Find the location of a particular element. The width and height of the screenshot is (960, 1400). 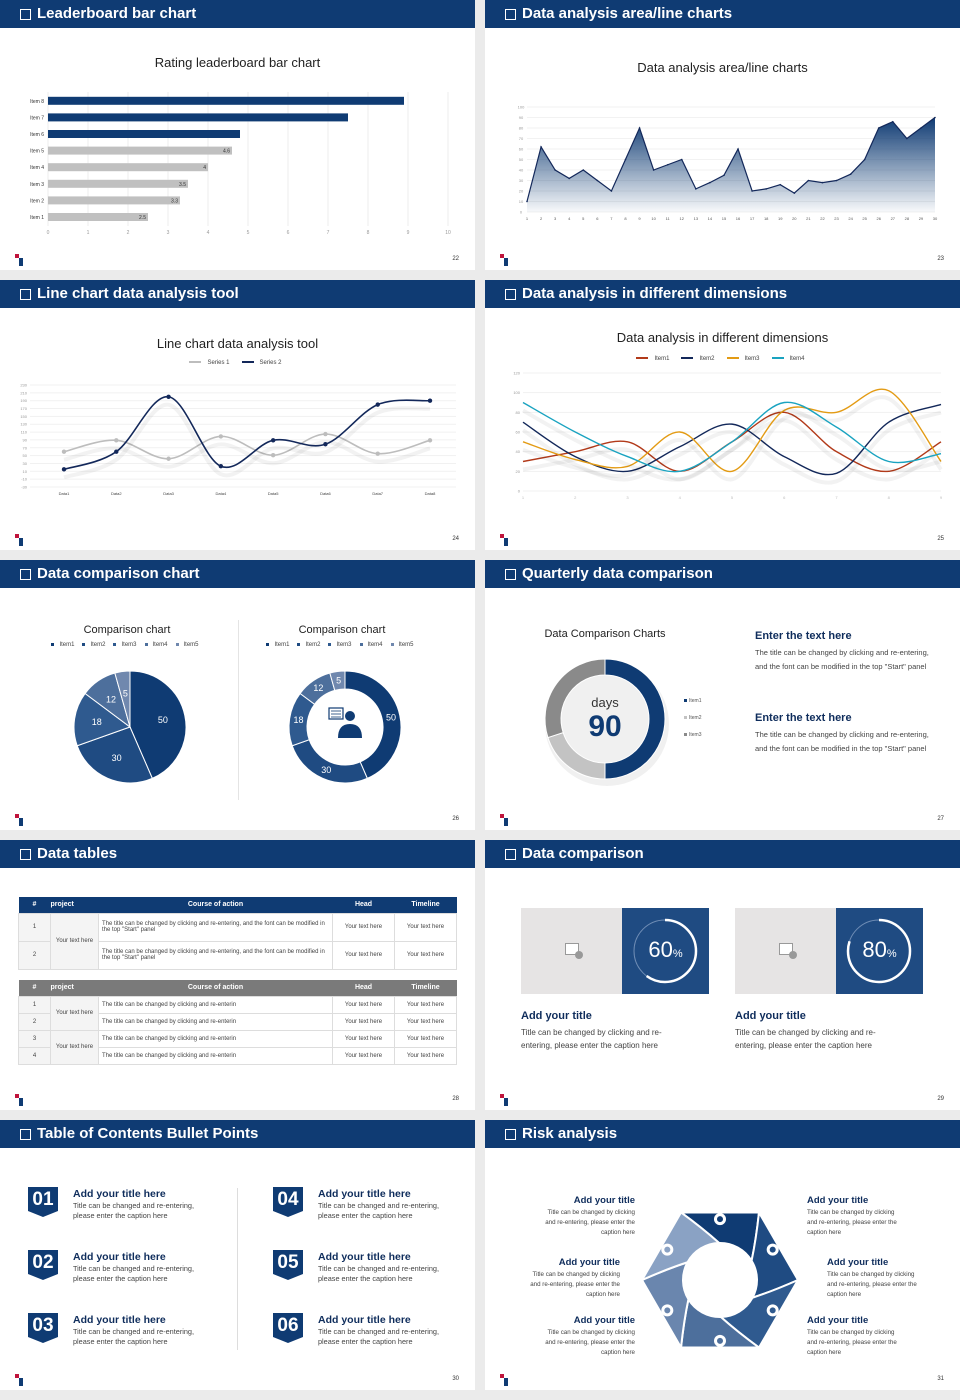

cell-number: 3 is located at coordinates (34, 1038).